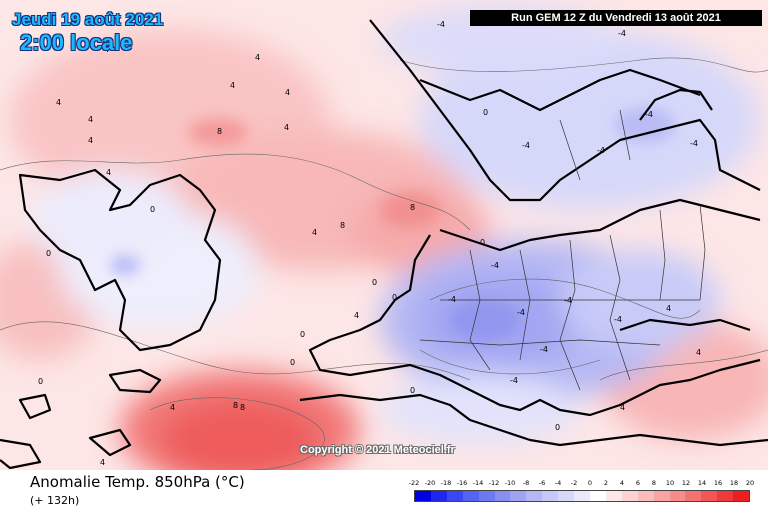 The width and height of the screenshot is (768, 512). What do you see at coordinates (446, 483) in the screenshot?
I see `legend-tick-label: -18` at bounding box center [446, 483].